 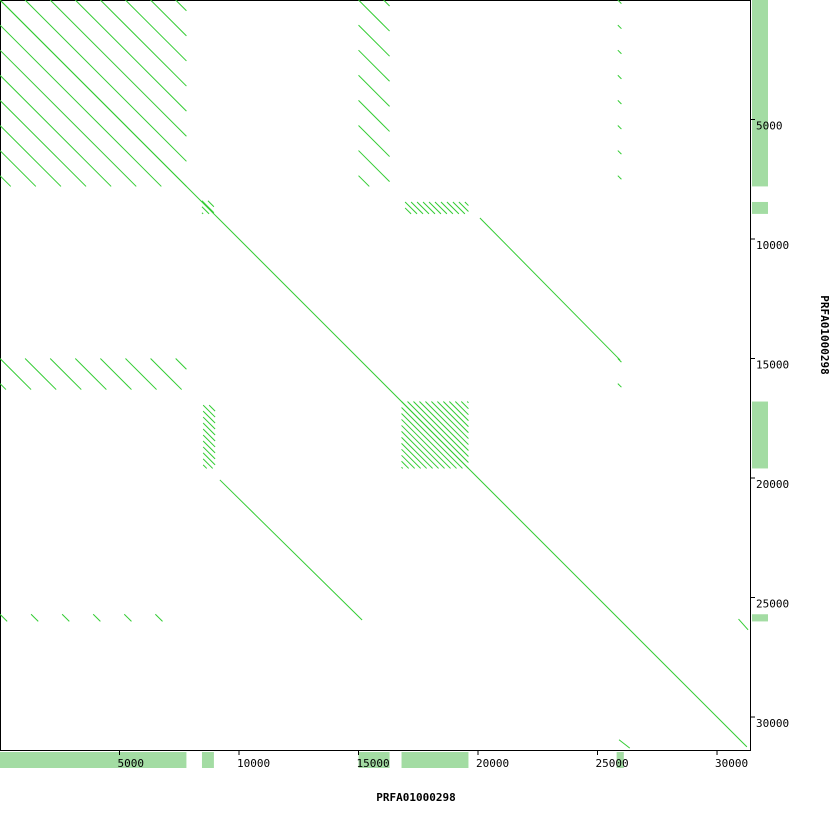 I want to click on x-axis-label: PRFA01000298, so click(x=415, y=797).